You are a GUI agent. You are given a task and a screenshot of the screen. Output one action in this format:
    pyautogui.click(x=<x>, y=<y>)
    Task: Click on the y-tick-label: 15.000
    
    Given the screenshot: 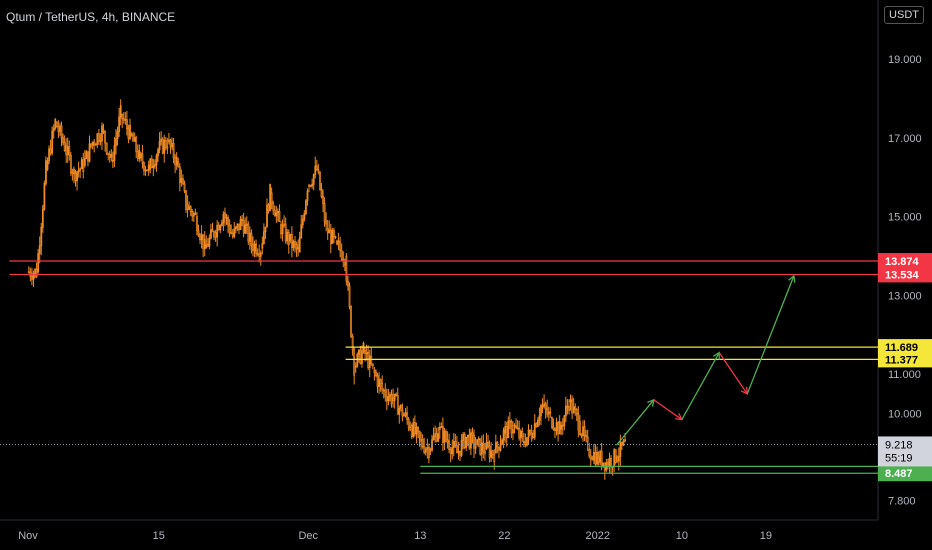 What is the action you would take?
    pyautogui.click(x=905, y=218)
    